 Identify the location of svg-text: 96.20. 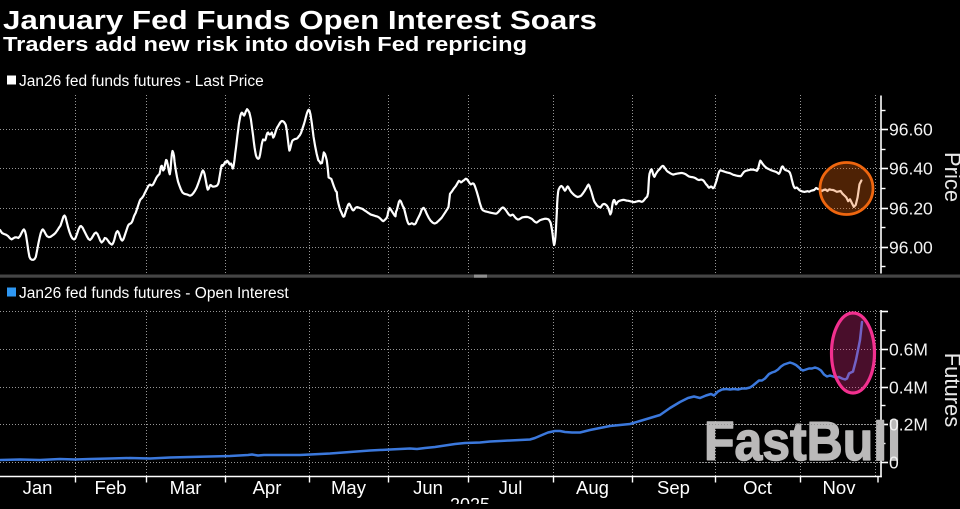
(911, 209).